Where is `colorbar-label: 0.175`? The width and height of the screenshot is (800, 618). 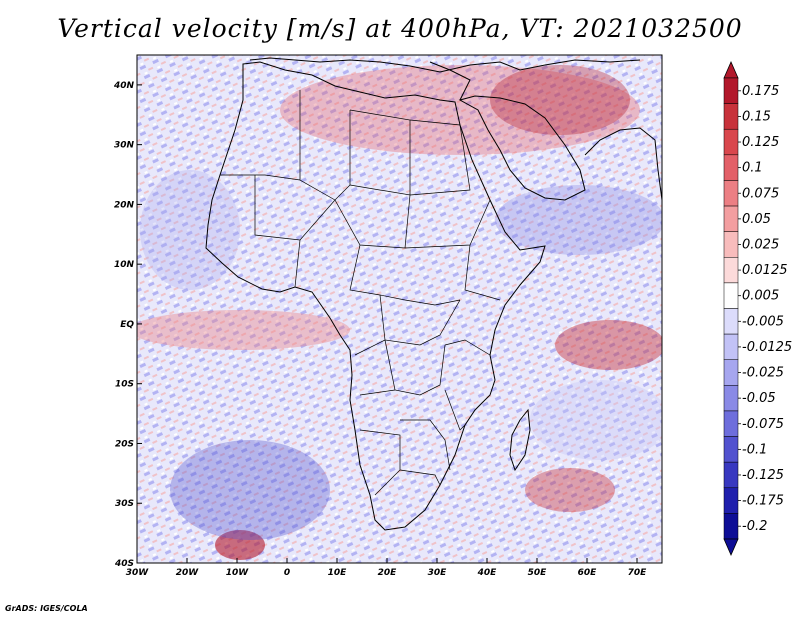
colorbar-label: 0.175 is located at coordinates (760, 91).